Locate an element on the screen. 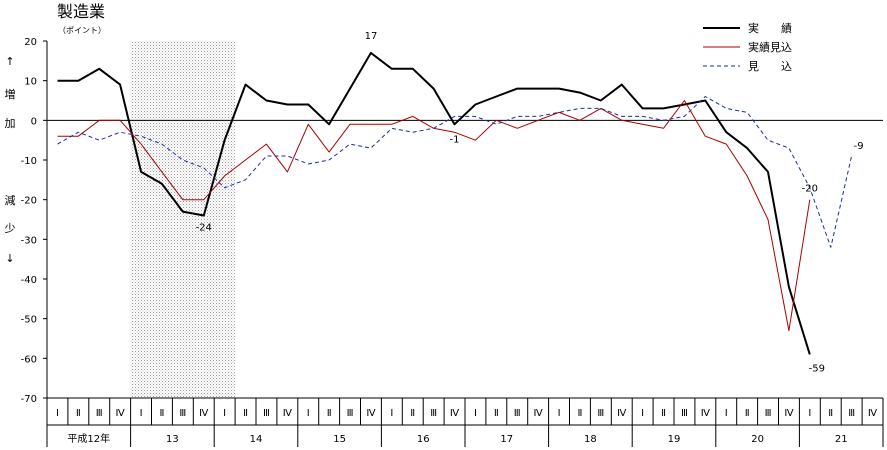 This screenshot has width=887, height=450. chart-title: 製造業 is located at coordinates (81, 11).